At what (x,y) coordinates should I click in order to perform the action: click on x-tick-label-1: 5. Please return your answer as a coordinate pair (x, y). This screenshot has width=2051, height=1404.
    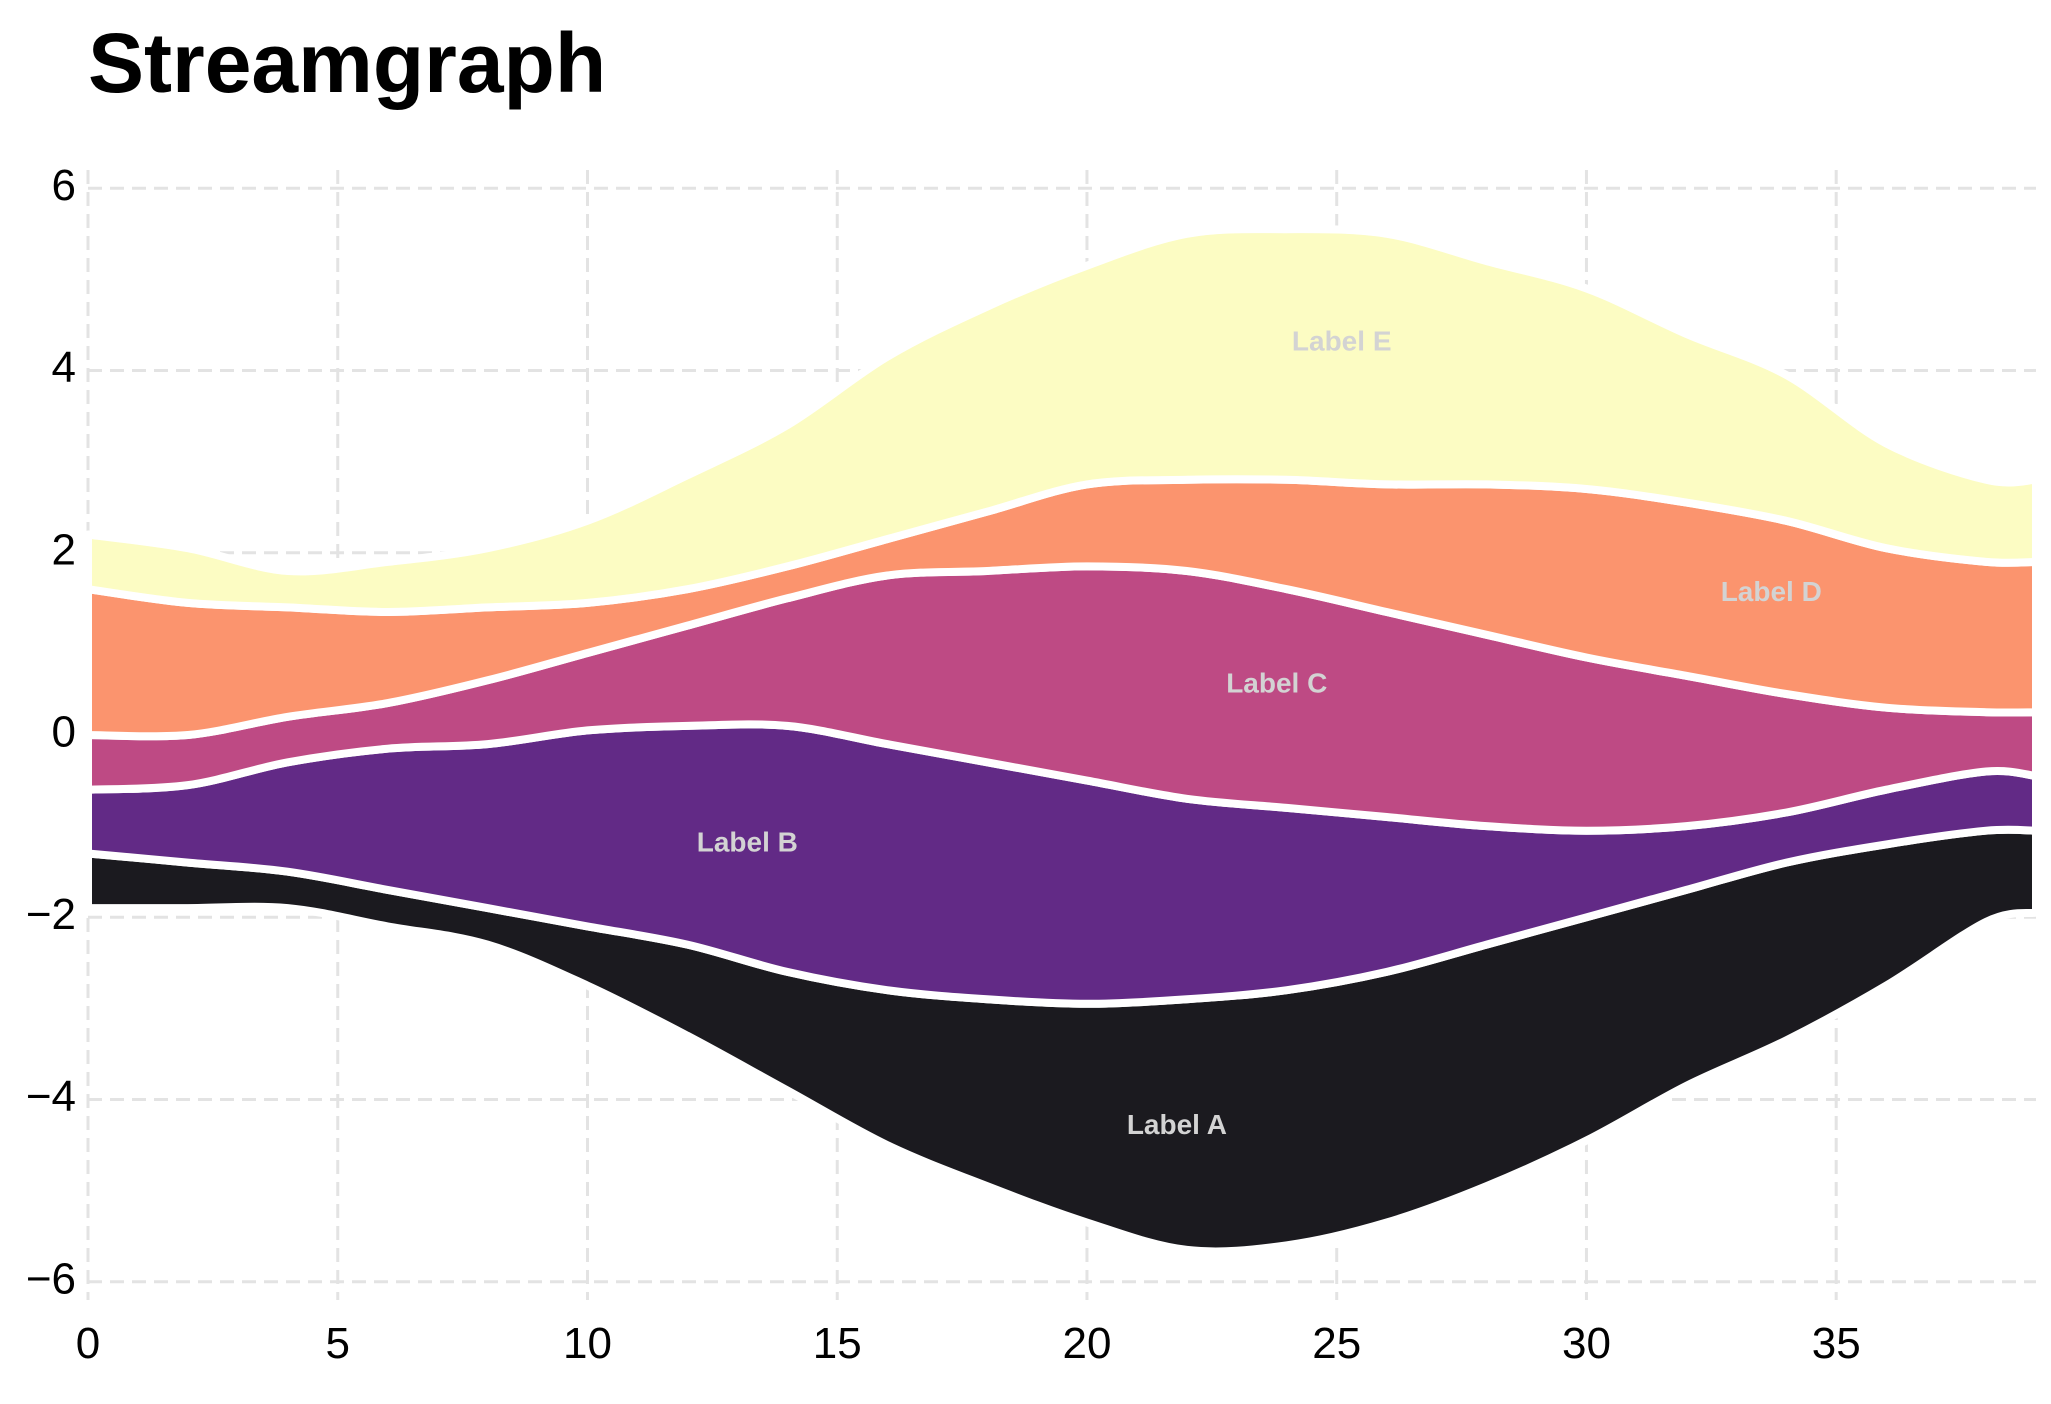
    Looking at the image, I should click on (338, 1343).